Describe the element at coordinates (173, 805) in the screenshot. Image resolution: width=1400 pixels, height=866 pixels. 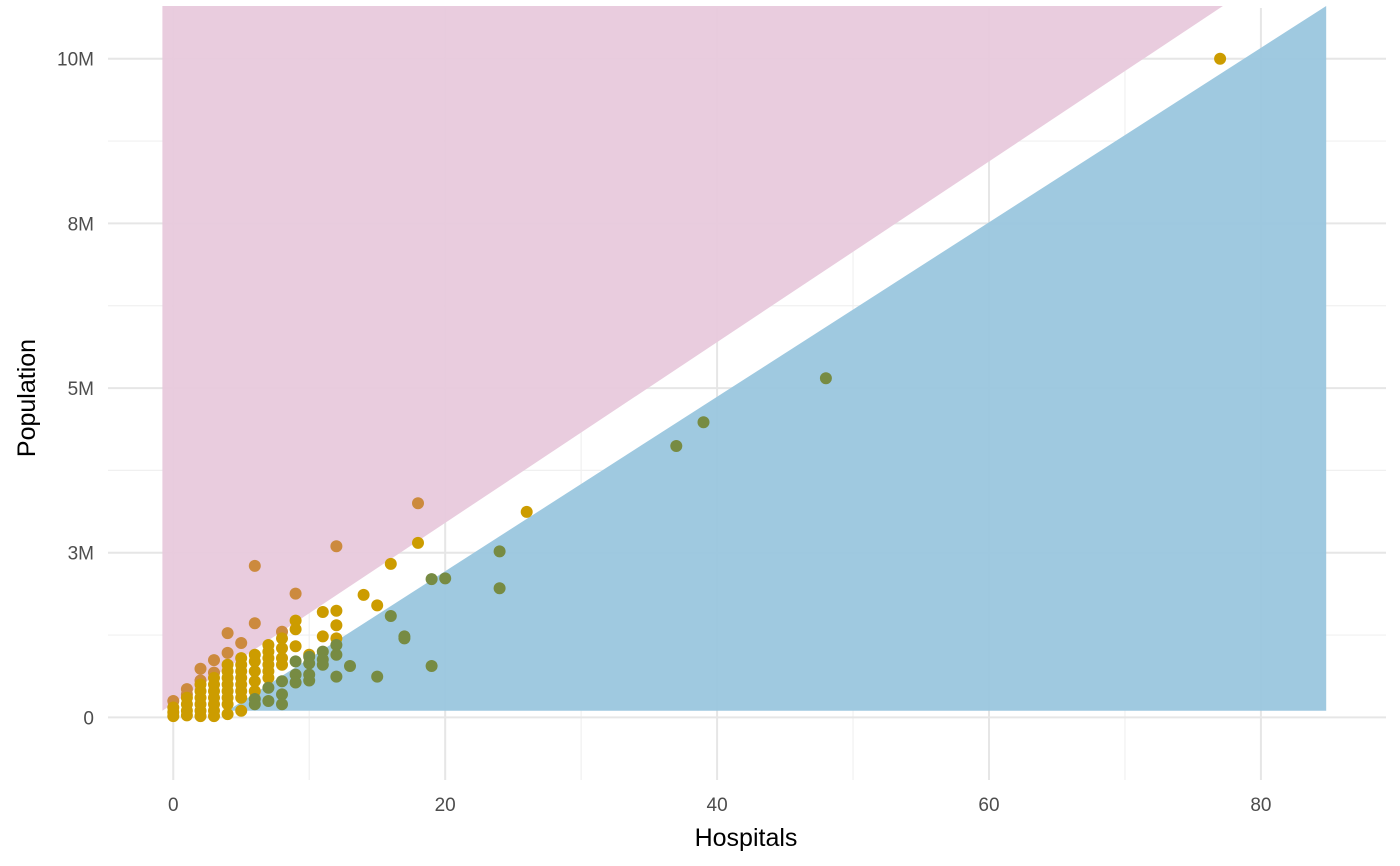
I see `x-tick-label: 0` at that location.